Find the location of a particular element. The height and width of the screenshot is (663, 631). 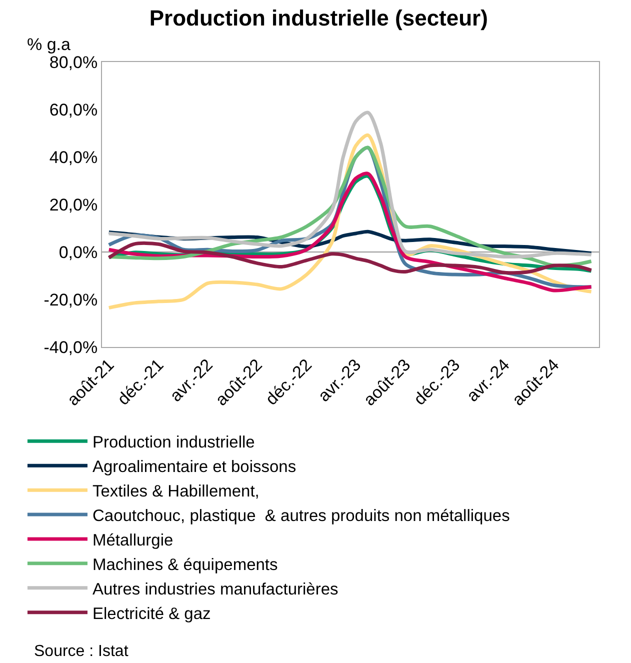

y-tick-label: 60,0% is located at coordinates (73, 110).